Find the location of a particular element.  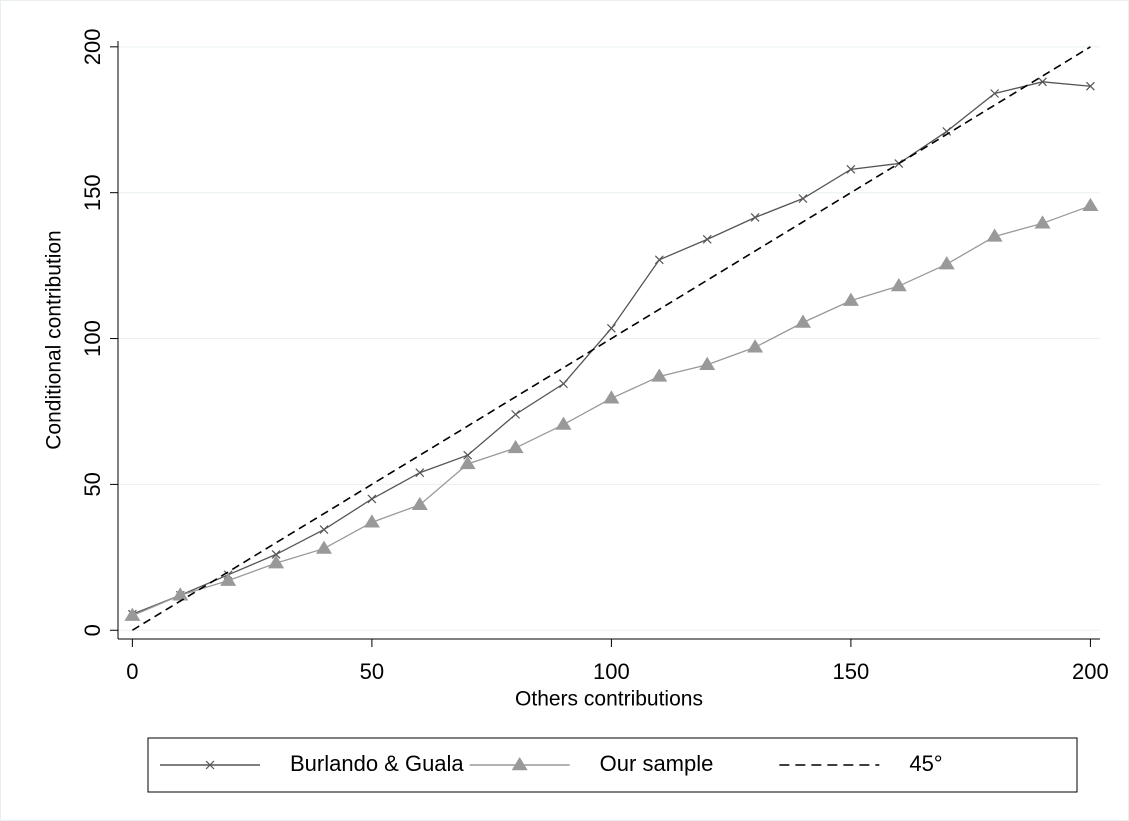

legend-item: Our sample is located at coordinates (591, 763).